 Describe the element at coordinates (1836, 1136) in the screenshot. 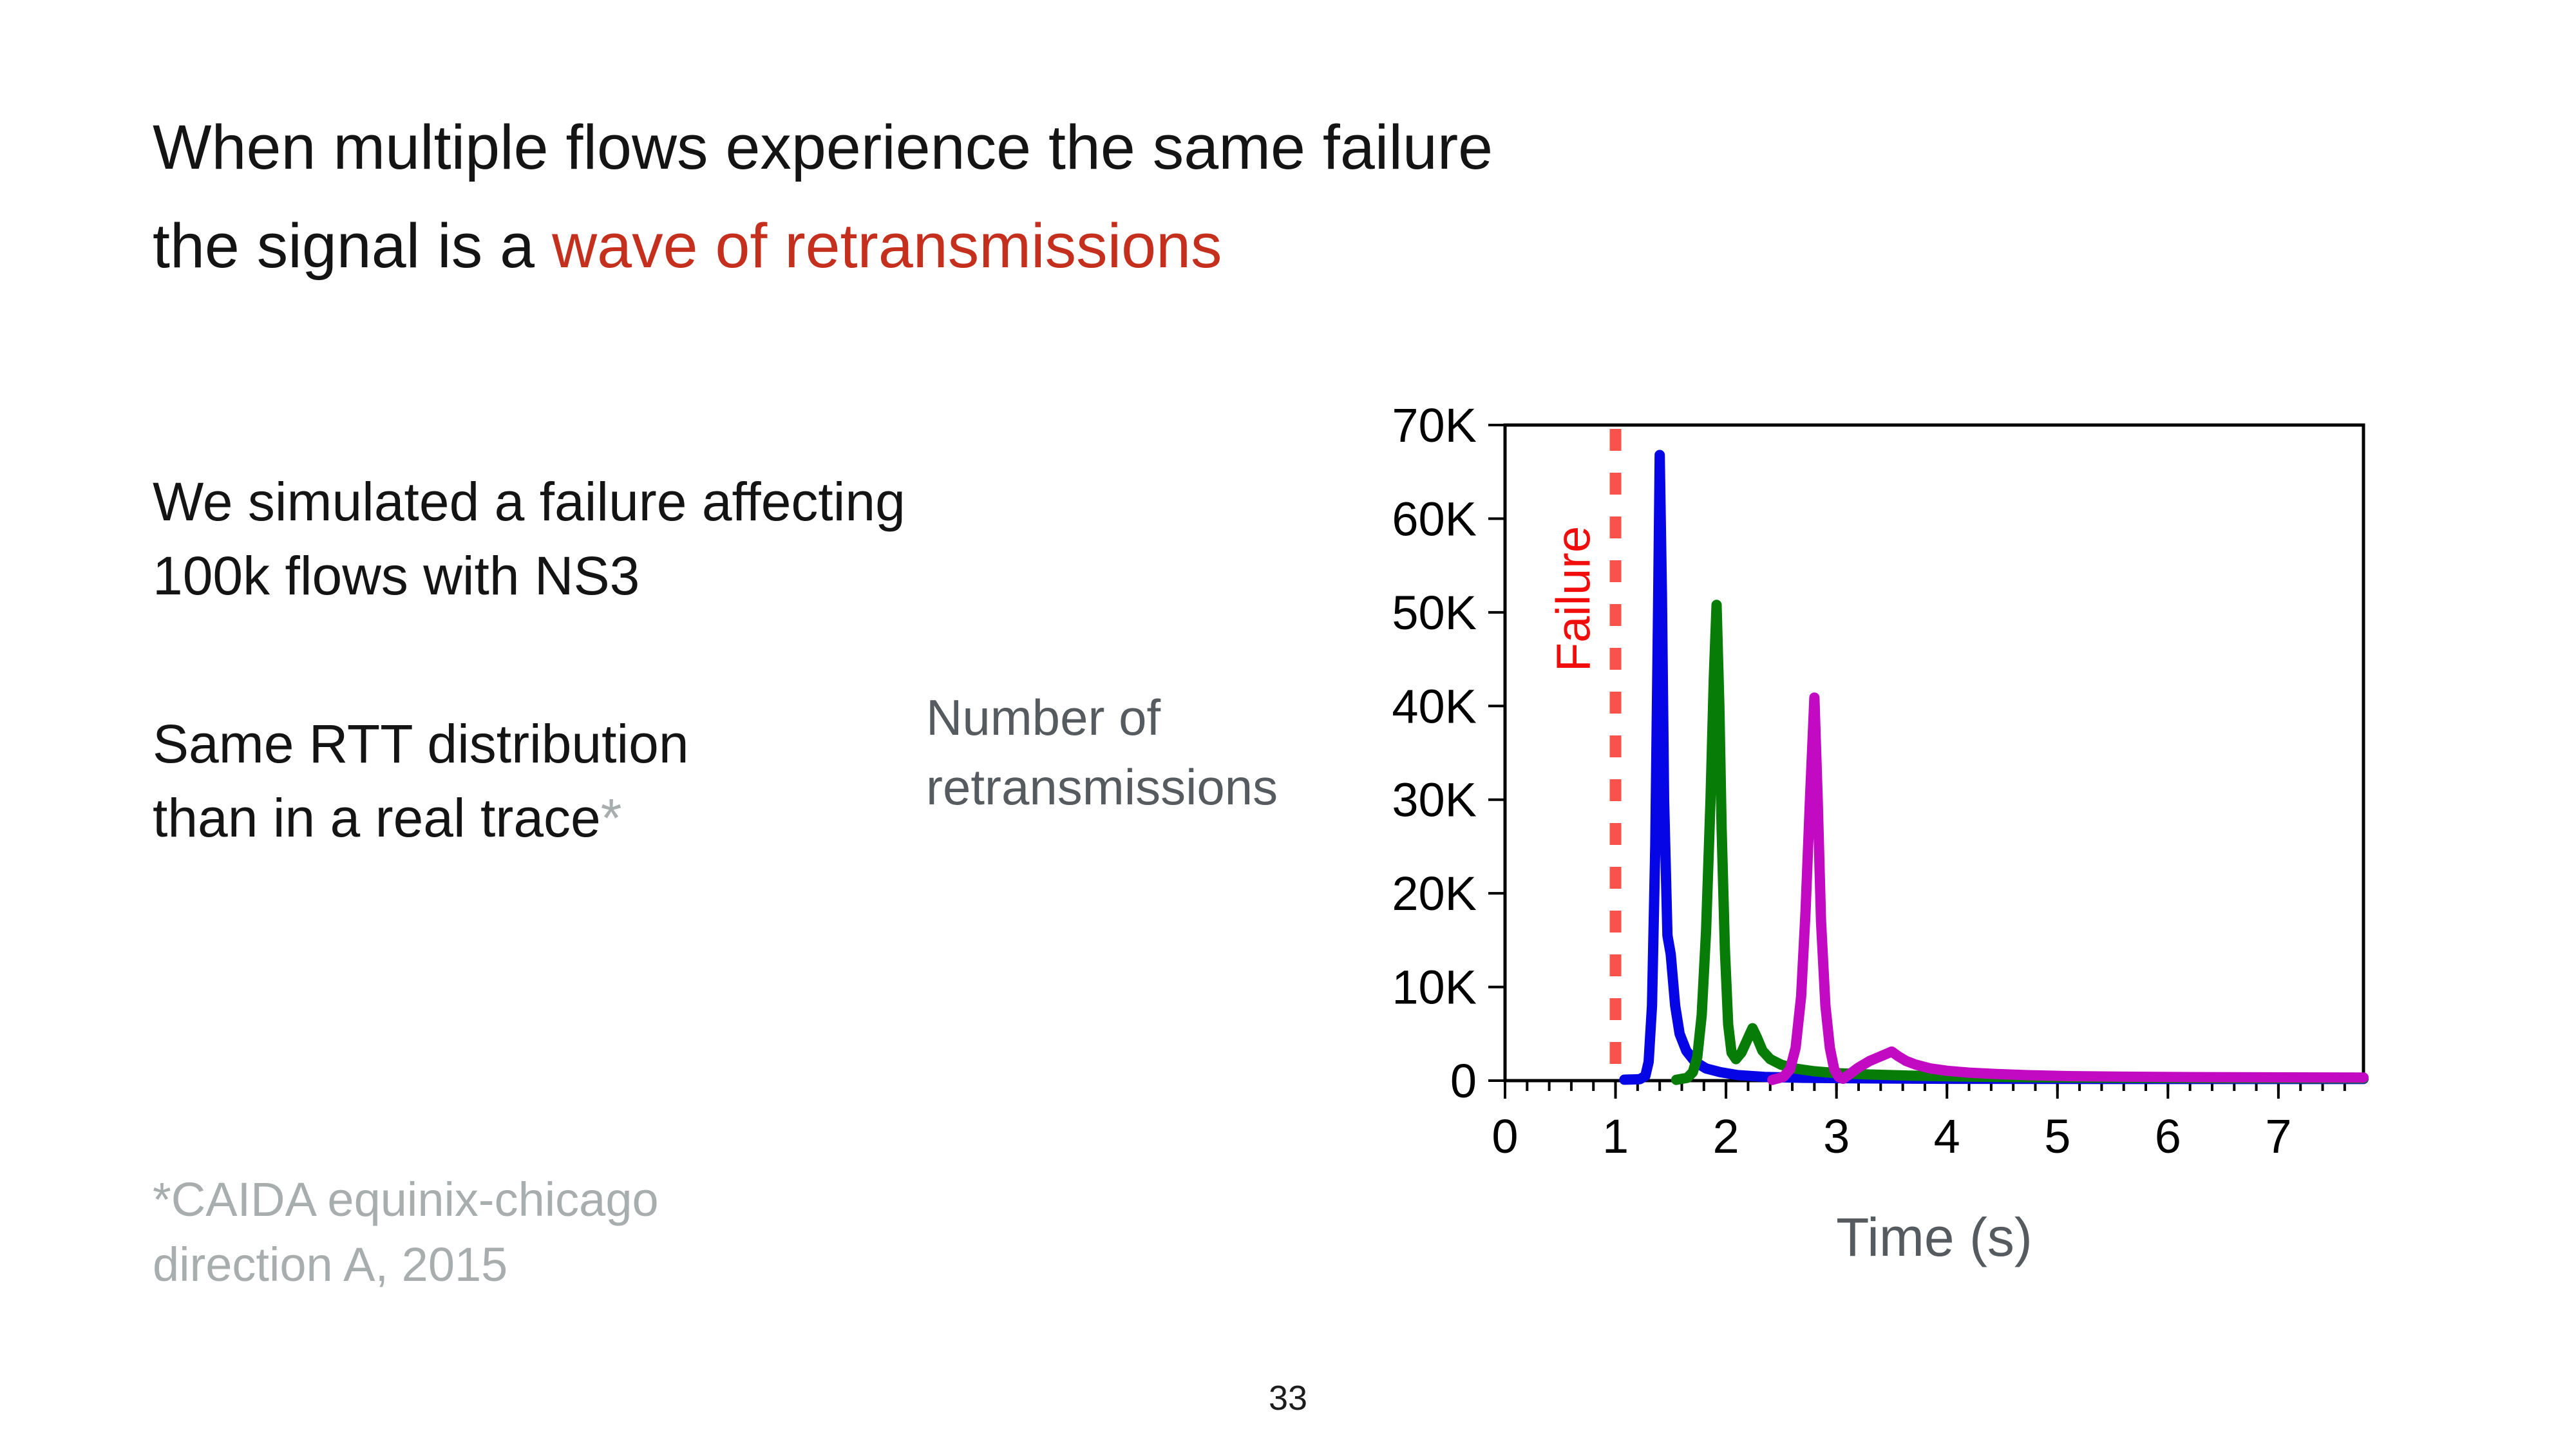

I see `x-axis-tick-label: 3` at that location.